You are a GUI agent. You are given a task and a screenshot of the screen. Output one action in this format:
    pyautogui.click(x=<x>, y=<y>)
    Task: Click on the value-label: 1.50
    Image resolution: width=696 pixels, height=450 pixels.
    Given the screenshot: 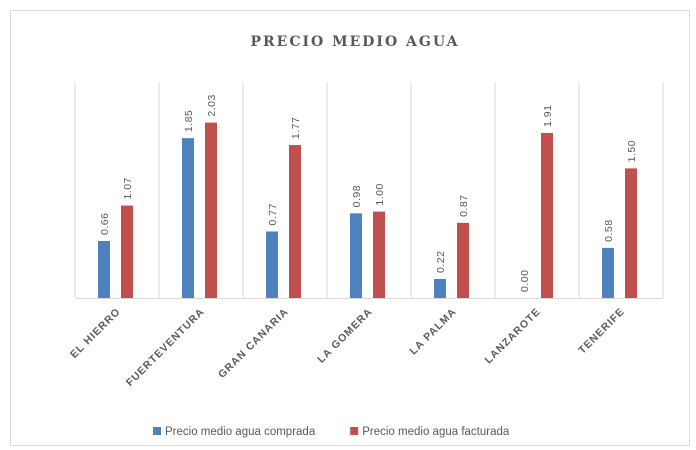 What is the action you would take?
    pyautogui.click(x=632, y=151)
    